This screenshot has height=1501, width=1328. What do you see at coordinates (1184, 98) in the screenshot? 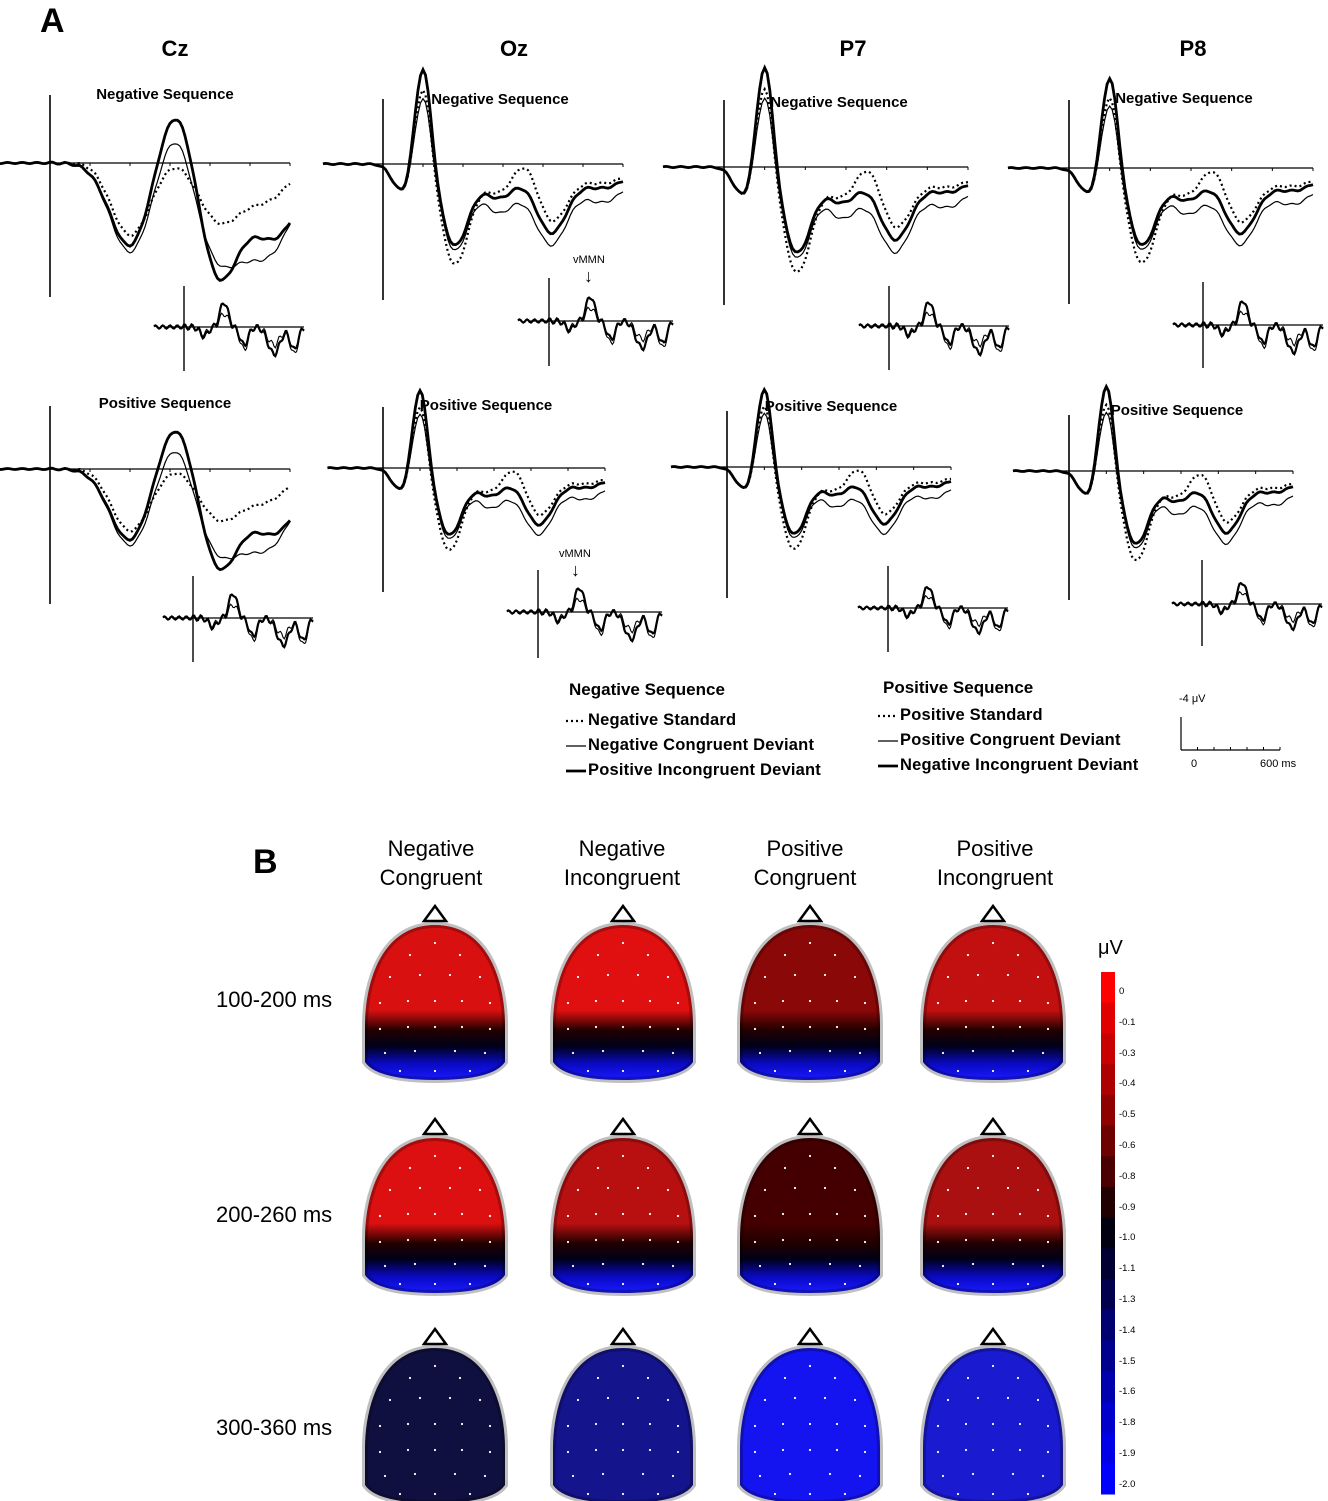
I see `seq-title-p8-negative: Negative Sequence` at bounding box center [1184, 98].